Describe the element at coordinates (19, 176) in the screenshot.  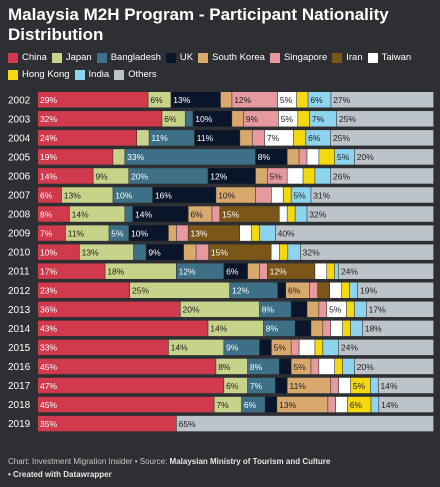
I see `y-tick-label: 2006` at that location.